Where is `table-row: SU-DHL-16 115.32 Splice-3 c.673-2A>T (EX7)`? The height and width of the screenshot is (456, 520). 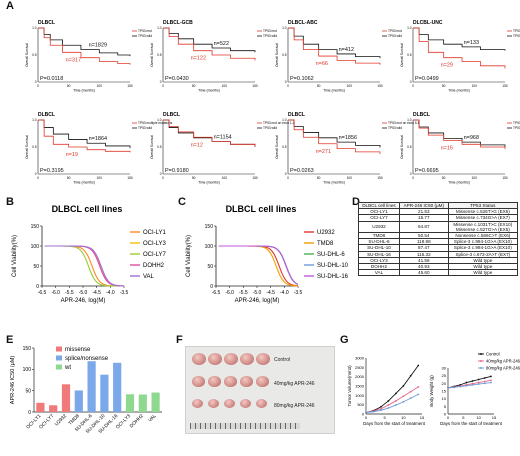
table-row: SU-DHL-16 115.32 Splice-3 c.673-2A>T (EX7) is located at coordinates (438, 254).